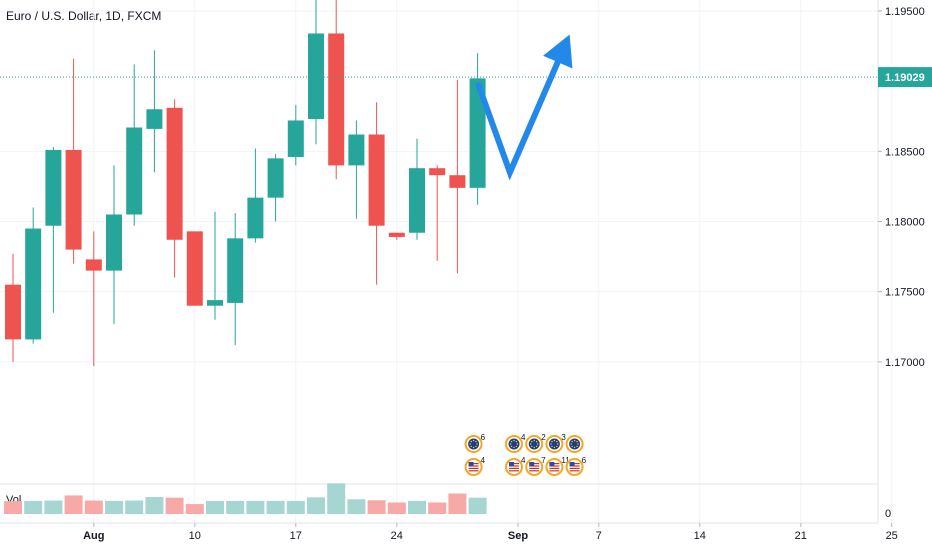  I want to click on time-tick-4: Sep, so click(518, 536).